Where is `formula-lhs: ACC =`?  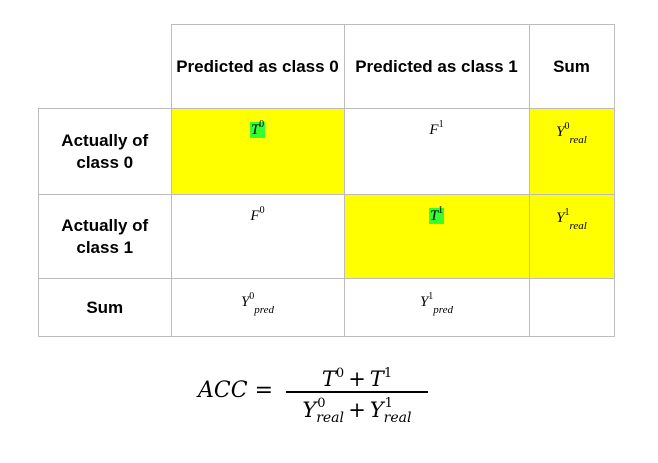
formula-lhs: ACC = is located at coordinates (235, 390).